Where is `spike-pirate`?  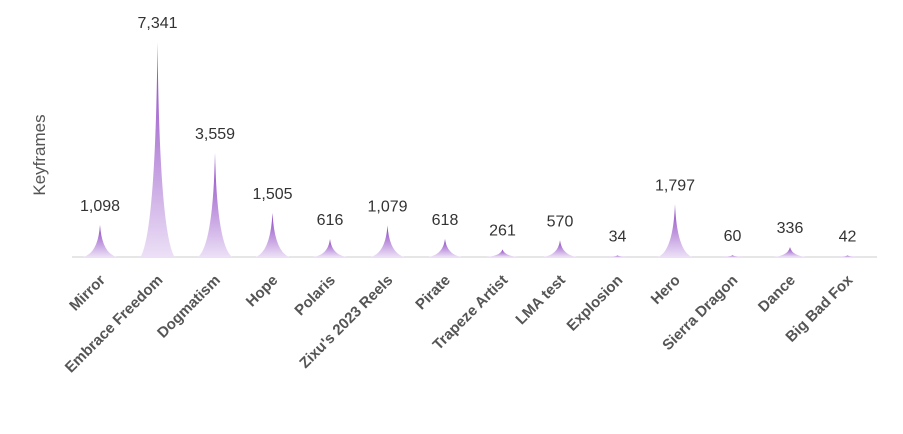 spike-pirate is located at coordinates (445, 247).